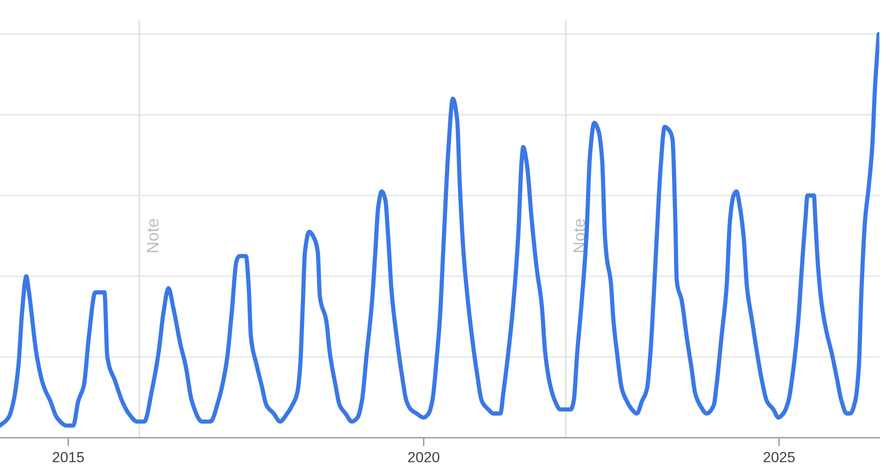 This screenshot has height=471, width=890. I want to click on x-tick-label: 2015, so click(68, 457).